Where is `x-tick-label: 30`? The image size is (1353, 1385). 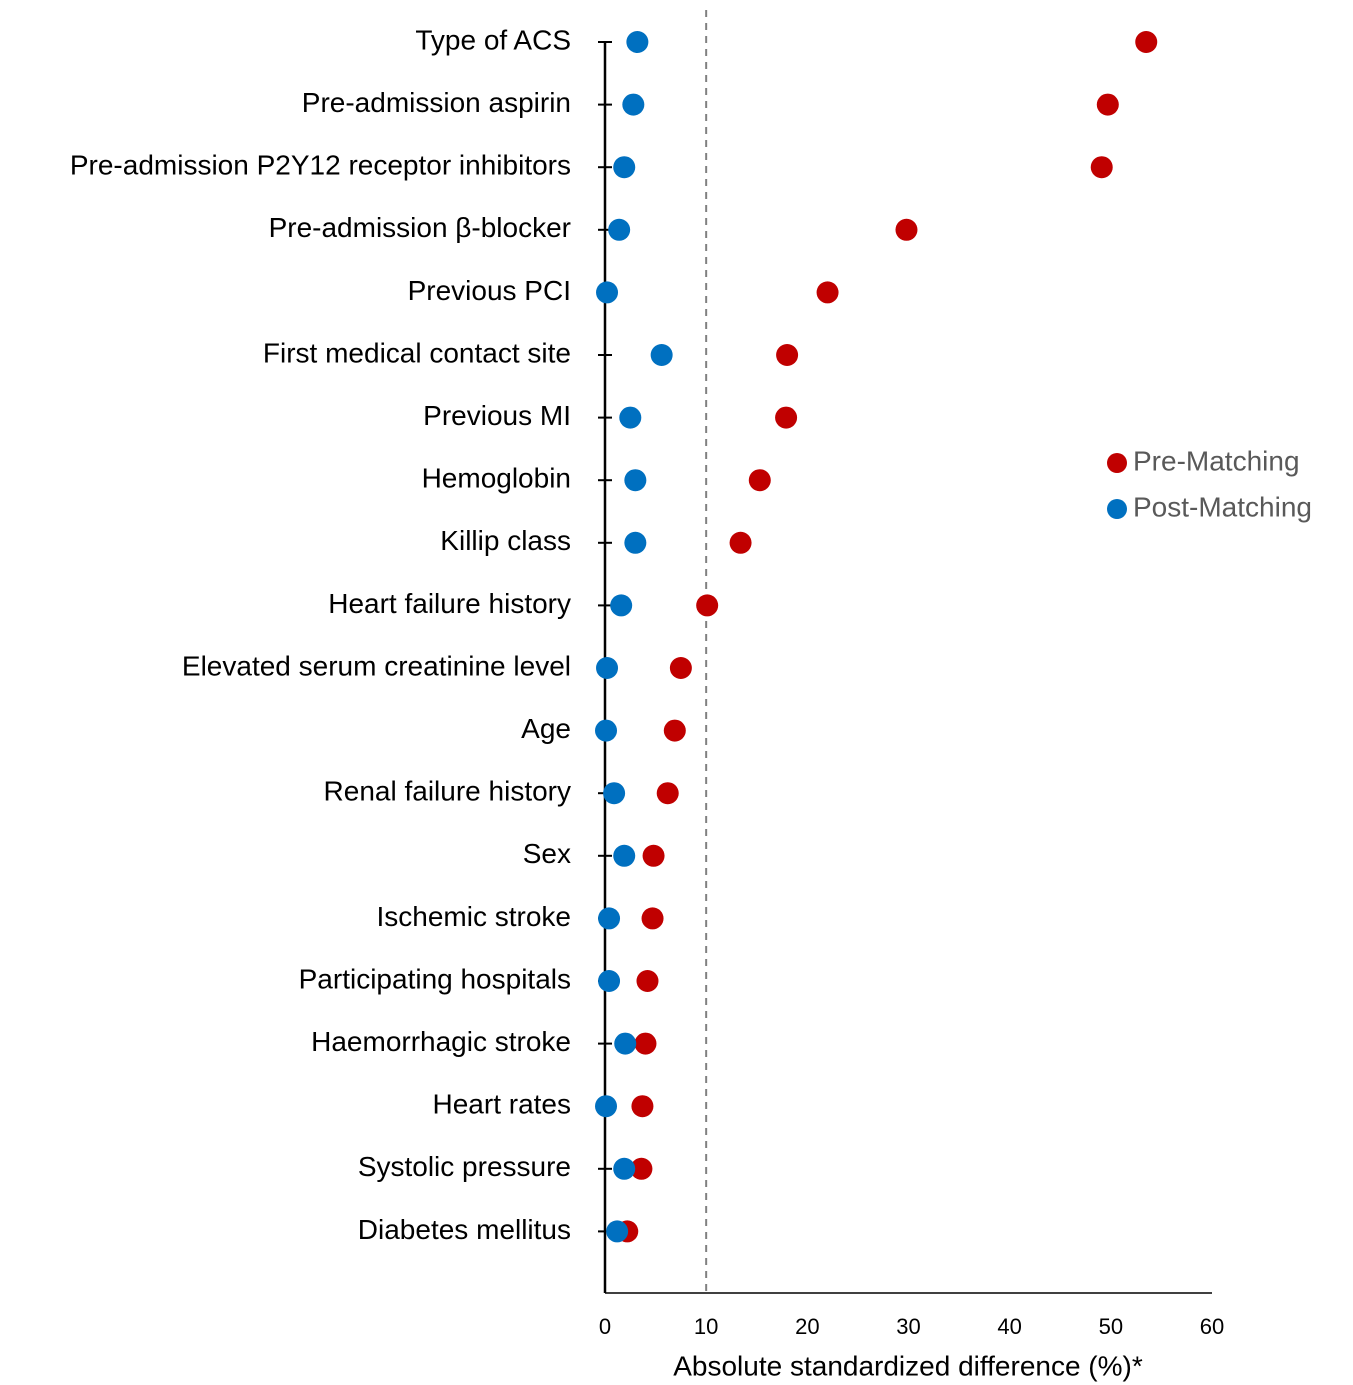
x-tick-label: 30 is located at coordinates (908, 1326).